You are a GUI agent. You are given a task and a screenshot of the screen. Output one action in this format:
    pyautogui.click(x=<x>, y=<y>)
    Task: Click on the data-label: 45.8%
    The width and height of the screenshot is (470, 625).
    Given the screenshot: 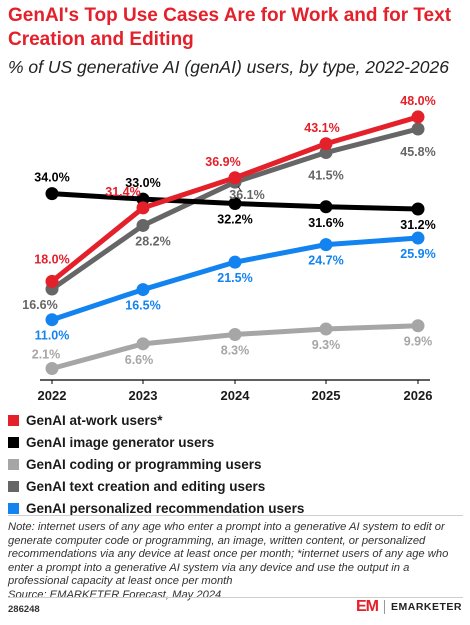 What is the action you would take?
    pyautogui.click(x=417, y=152)
    